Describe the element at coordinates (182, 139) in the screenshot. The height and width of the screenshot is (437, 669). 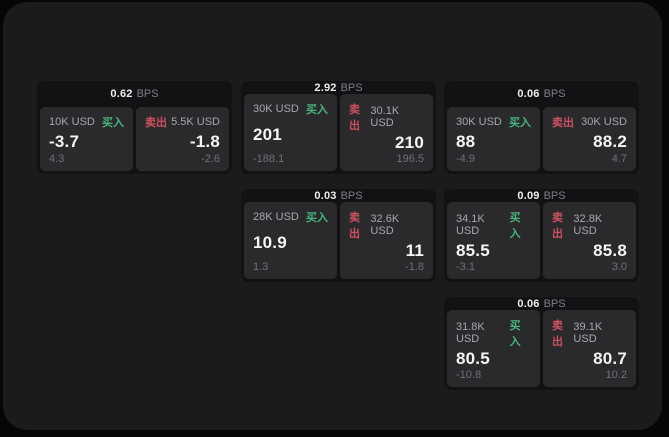
I see `sell-quote-tile: 卖出 5.5K USD -1.8 -2.6` at that location.